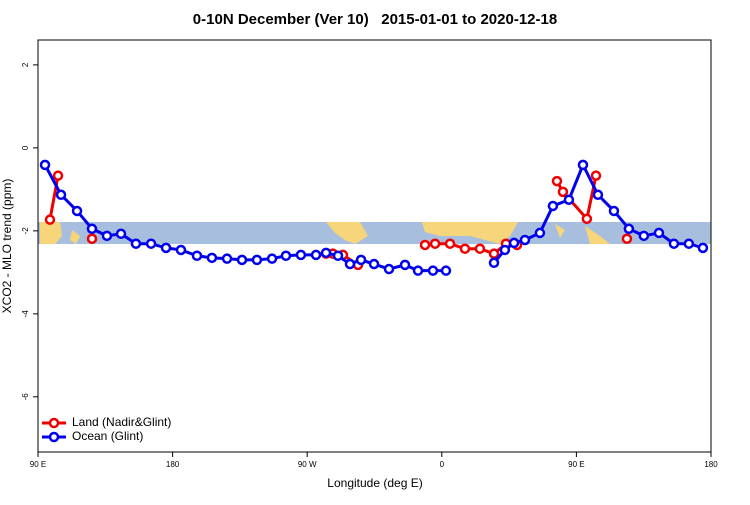 This screenshot has width=750, height=505. What do you see at coordinates (25, 231) in the screenshot?
I see `y-tick-label: -2` at bounding box center [25, 231].